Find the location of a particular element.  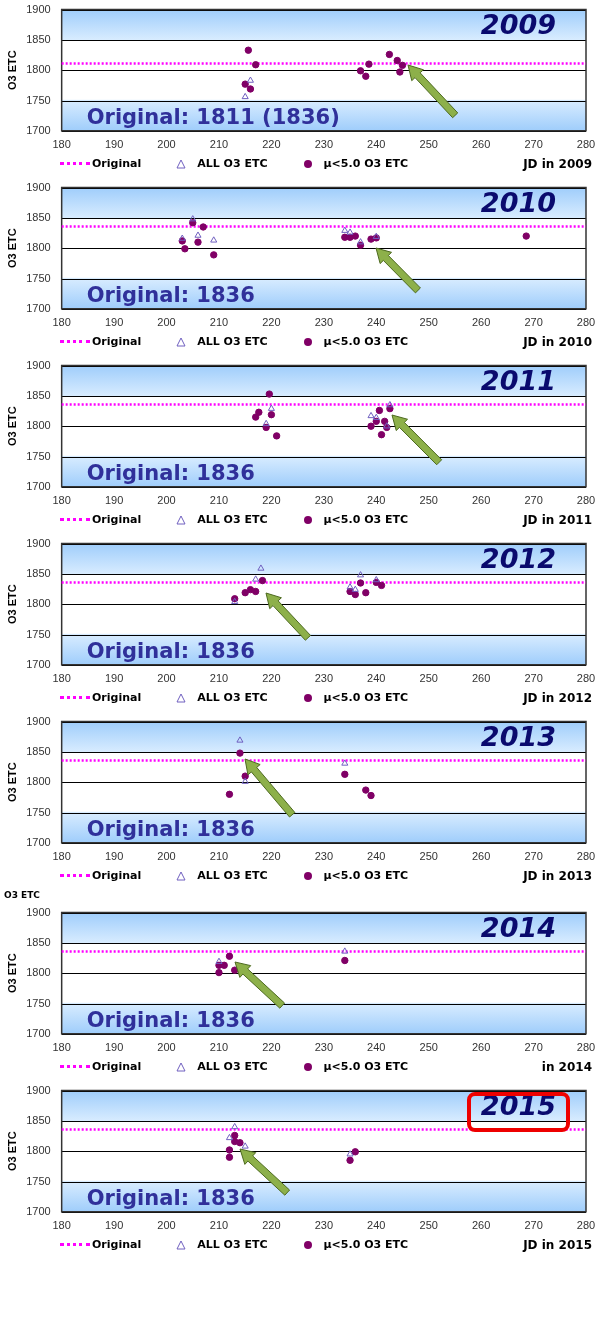

x-axis-title: JD in 2010 is located at coordinates (557, 341).